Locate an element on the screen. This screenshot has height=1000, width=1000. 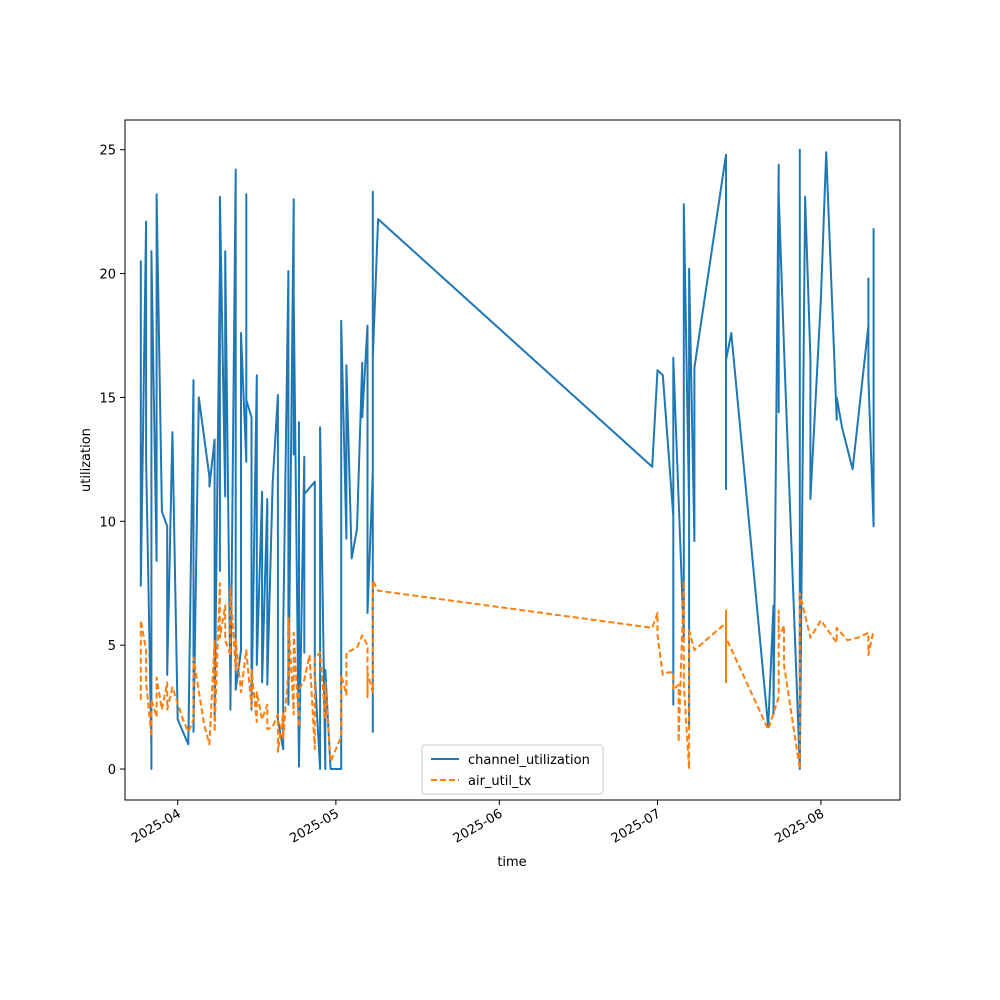
y-tick-label: 15 is located at coordinates (107, 398).